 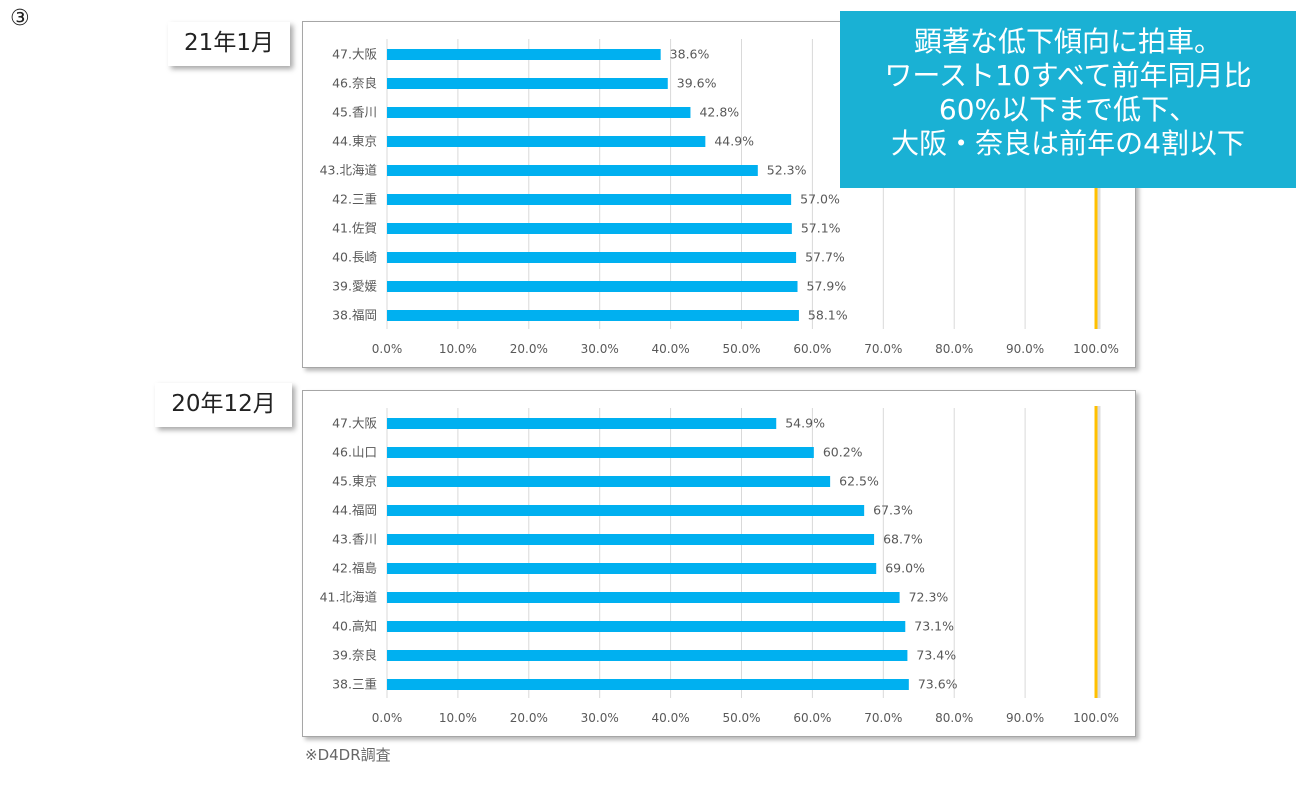 I want to click on data-label: 42.8%, so click(x=719, y=112).